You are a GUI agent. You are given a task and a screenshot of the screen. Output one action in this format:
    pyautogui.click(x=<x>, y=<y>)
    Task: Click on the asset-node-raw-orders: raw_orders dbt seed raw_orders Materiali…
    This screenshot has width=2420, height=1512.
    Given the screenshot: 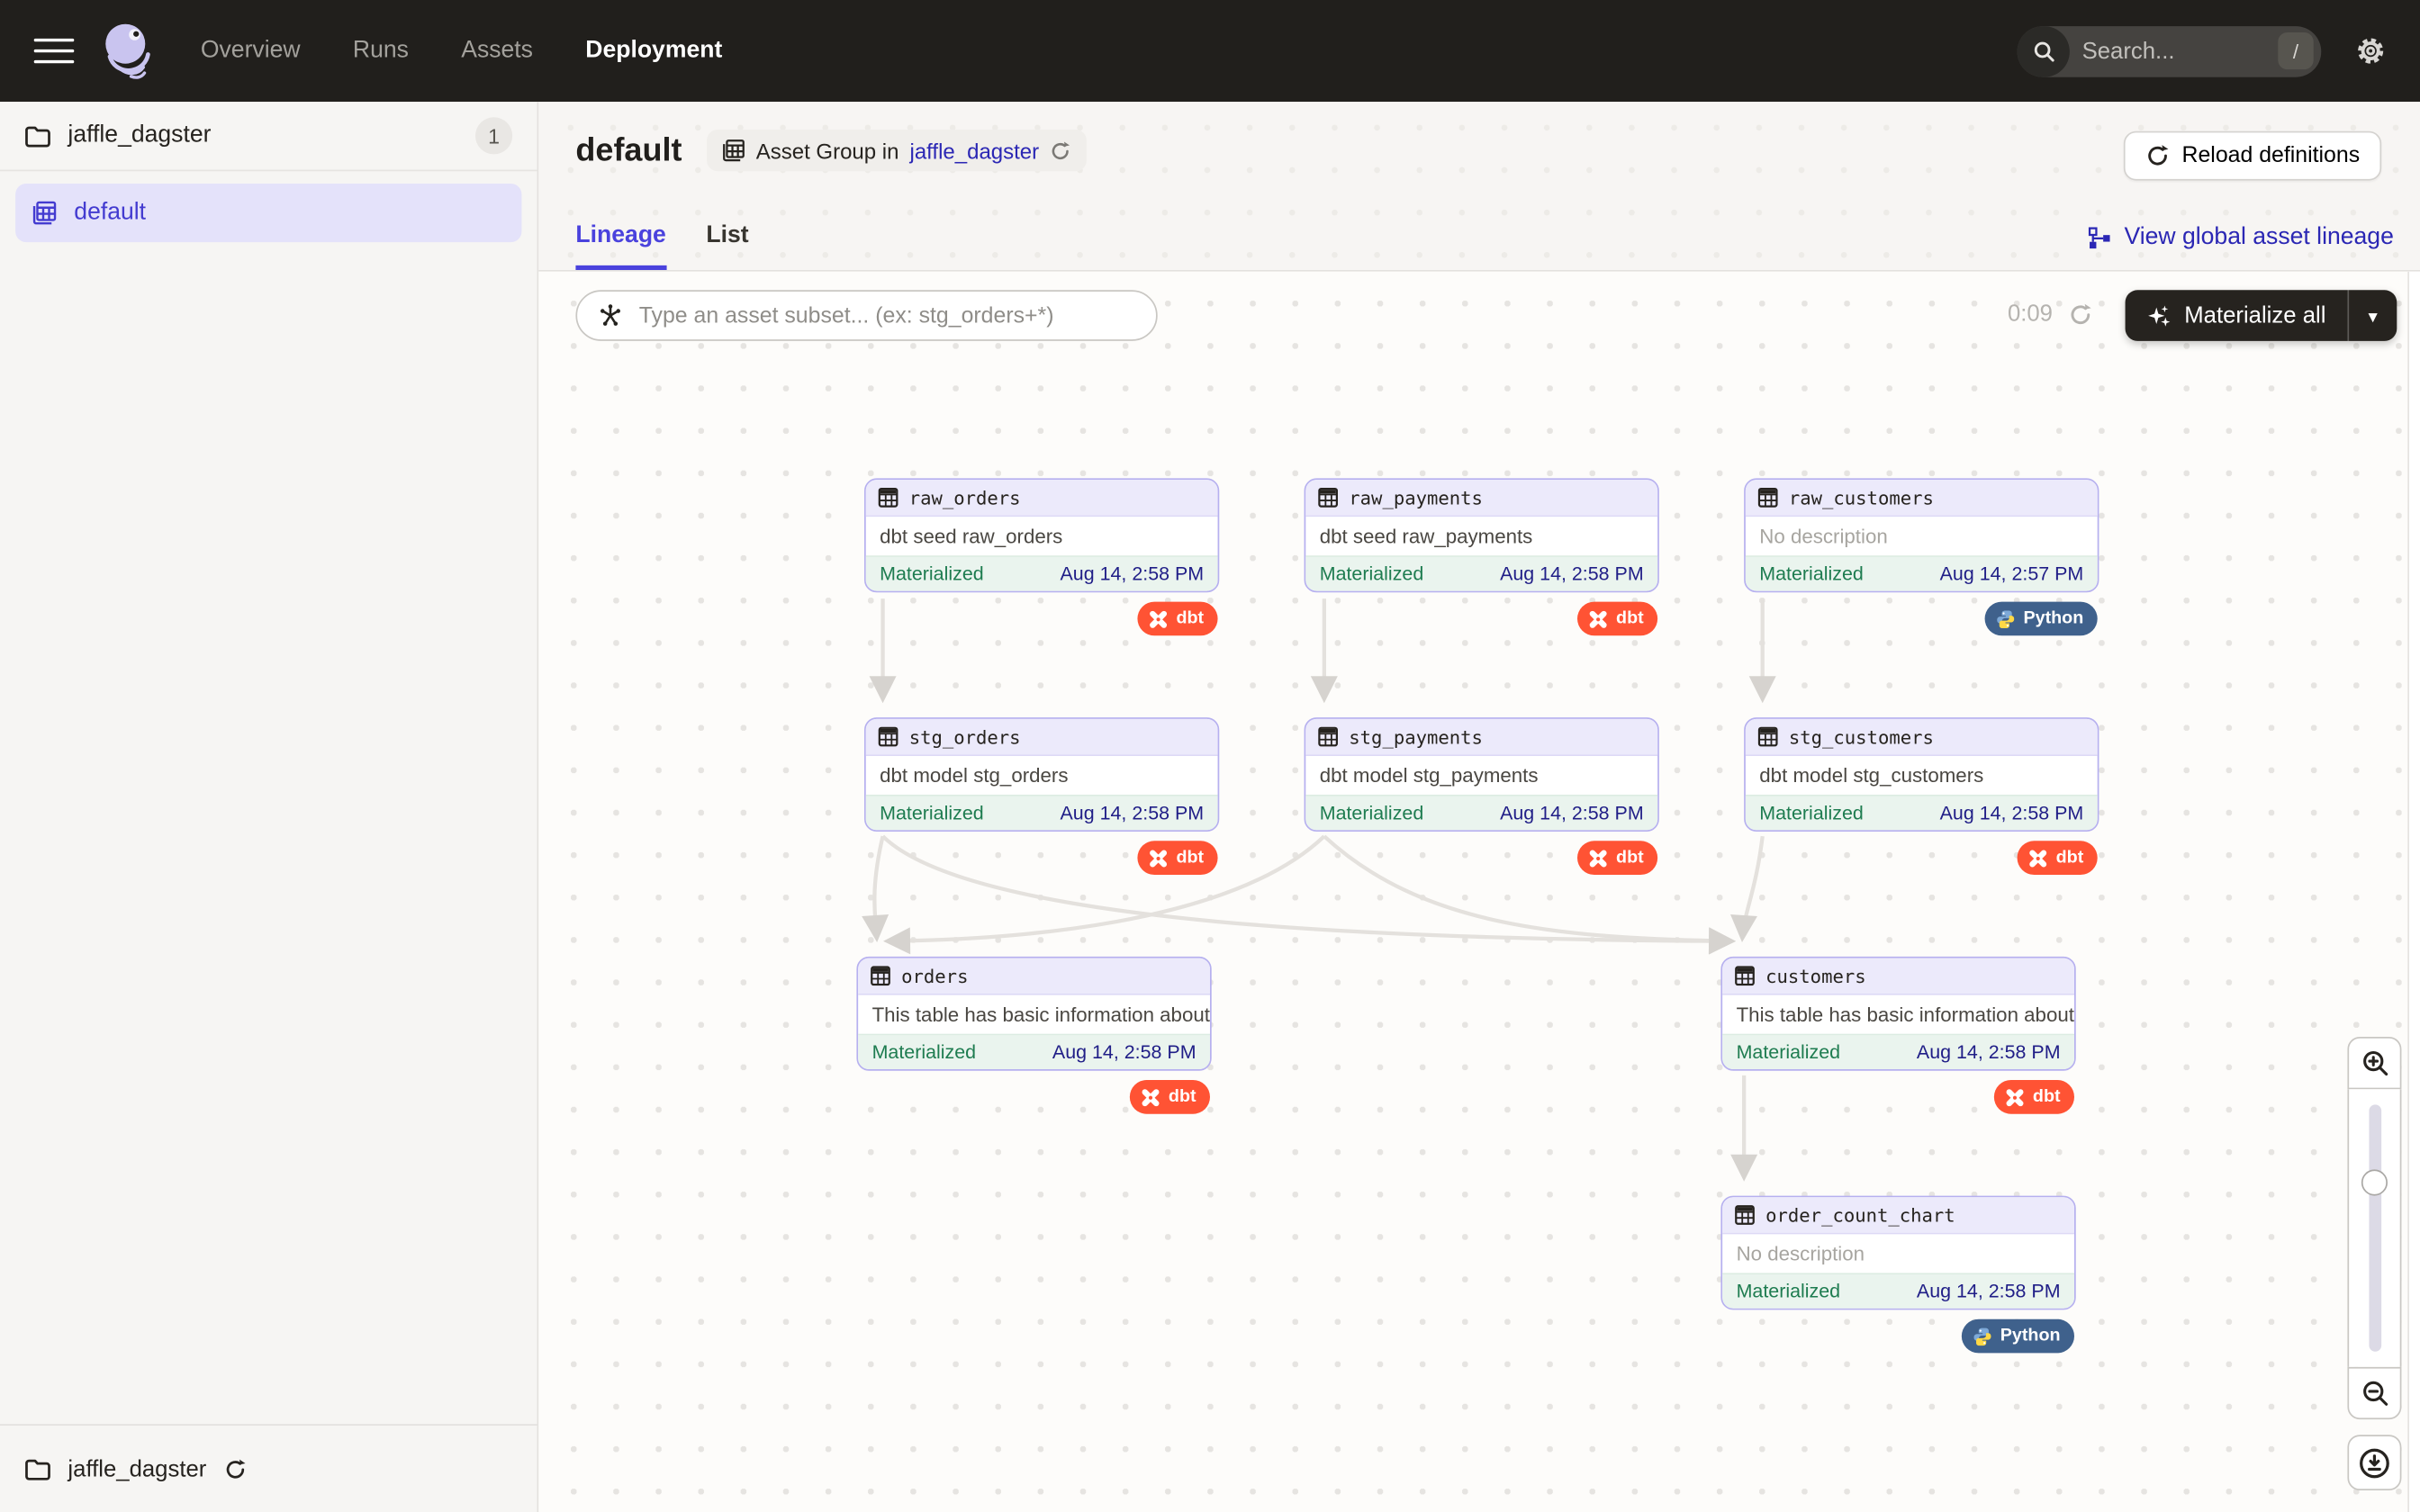 What is the action you would take?
    pyautogui.click(x=1042, y=557)
    